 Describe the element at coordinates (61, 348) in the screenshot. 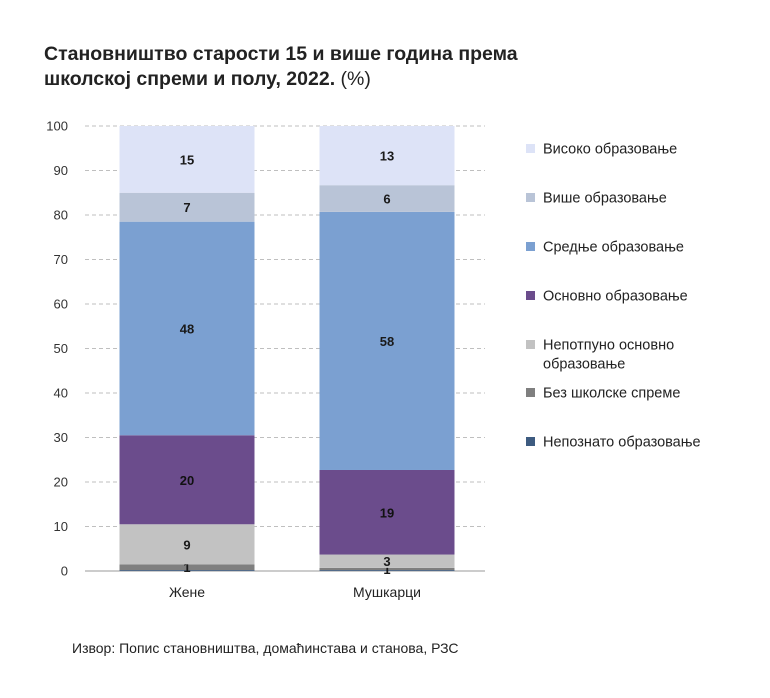

I see `y-tick-label: 50` at that location.